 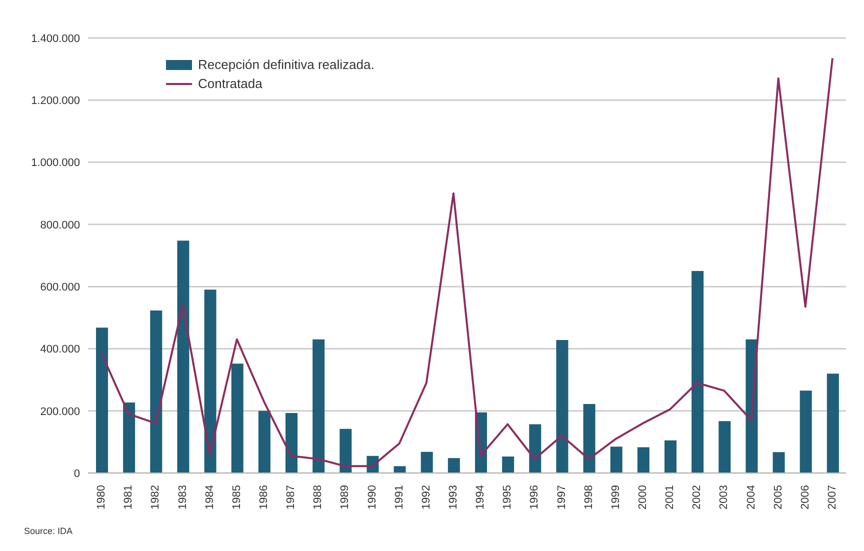 What do you see at coordinates (48, 531) in the screenshot?
I see `source-note: Source: IDA` at bounding box center [48, 531].